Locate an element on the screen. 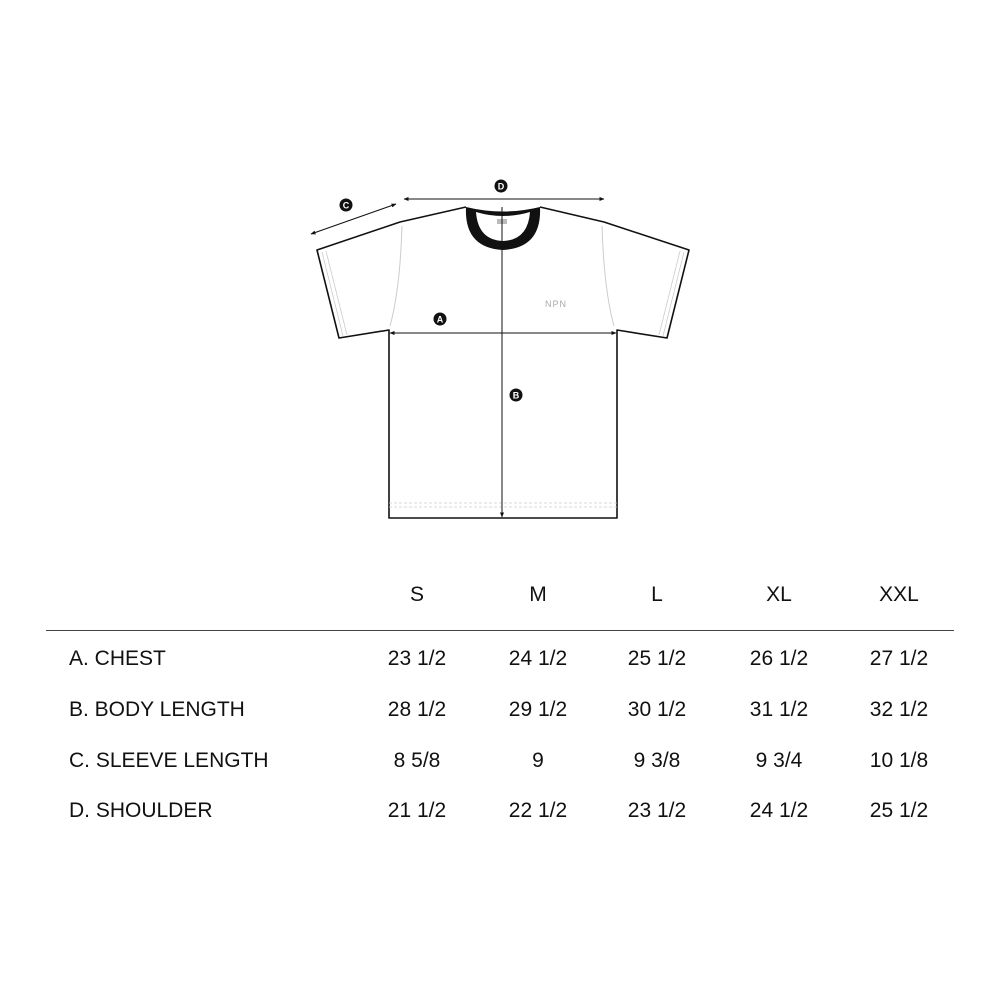  svg-text: B is located at coordinates (516, 396).